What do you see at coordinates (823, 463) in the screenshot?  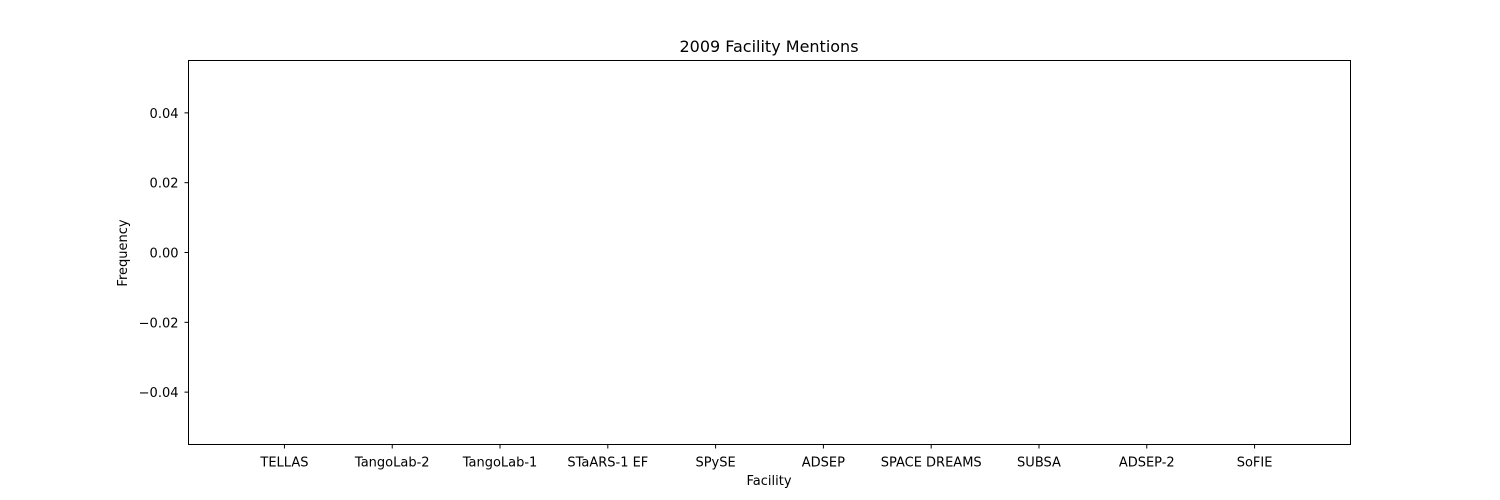 I see `x-tick-label: ADSEP` at bounding box center [823, 463].